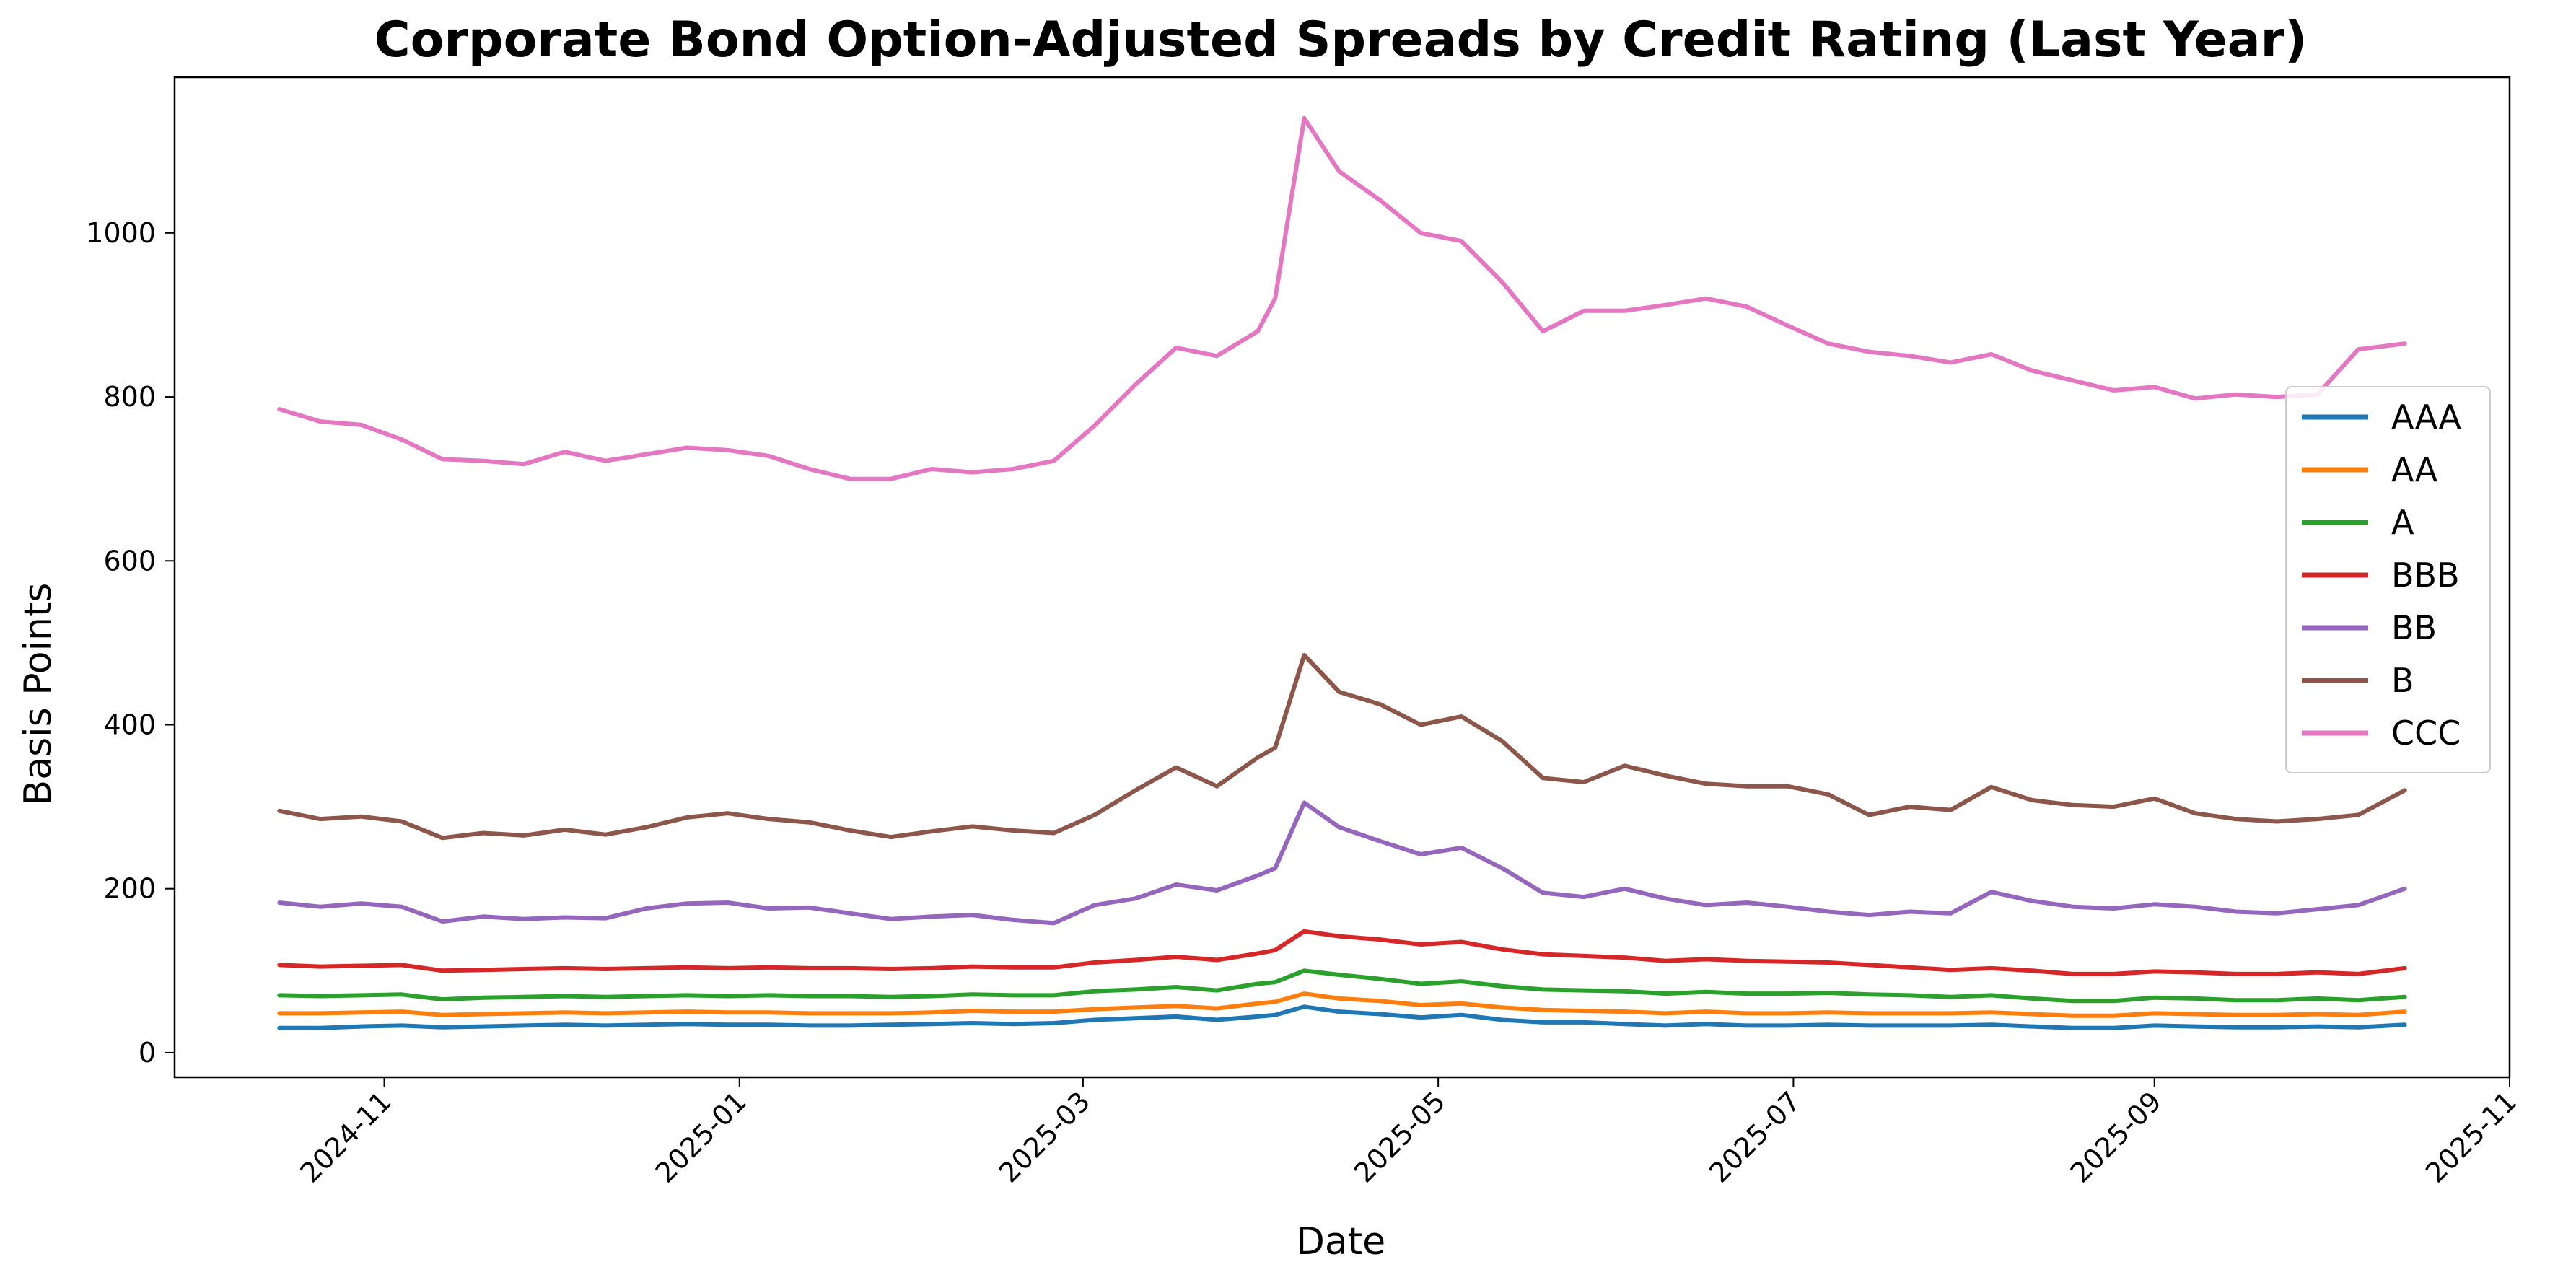  Describe the element at coordinates (129, 397) in the screenshot. I see `y-tick-label: 800` at that location.